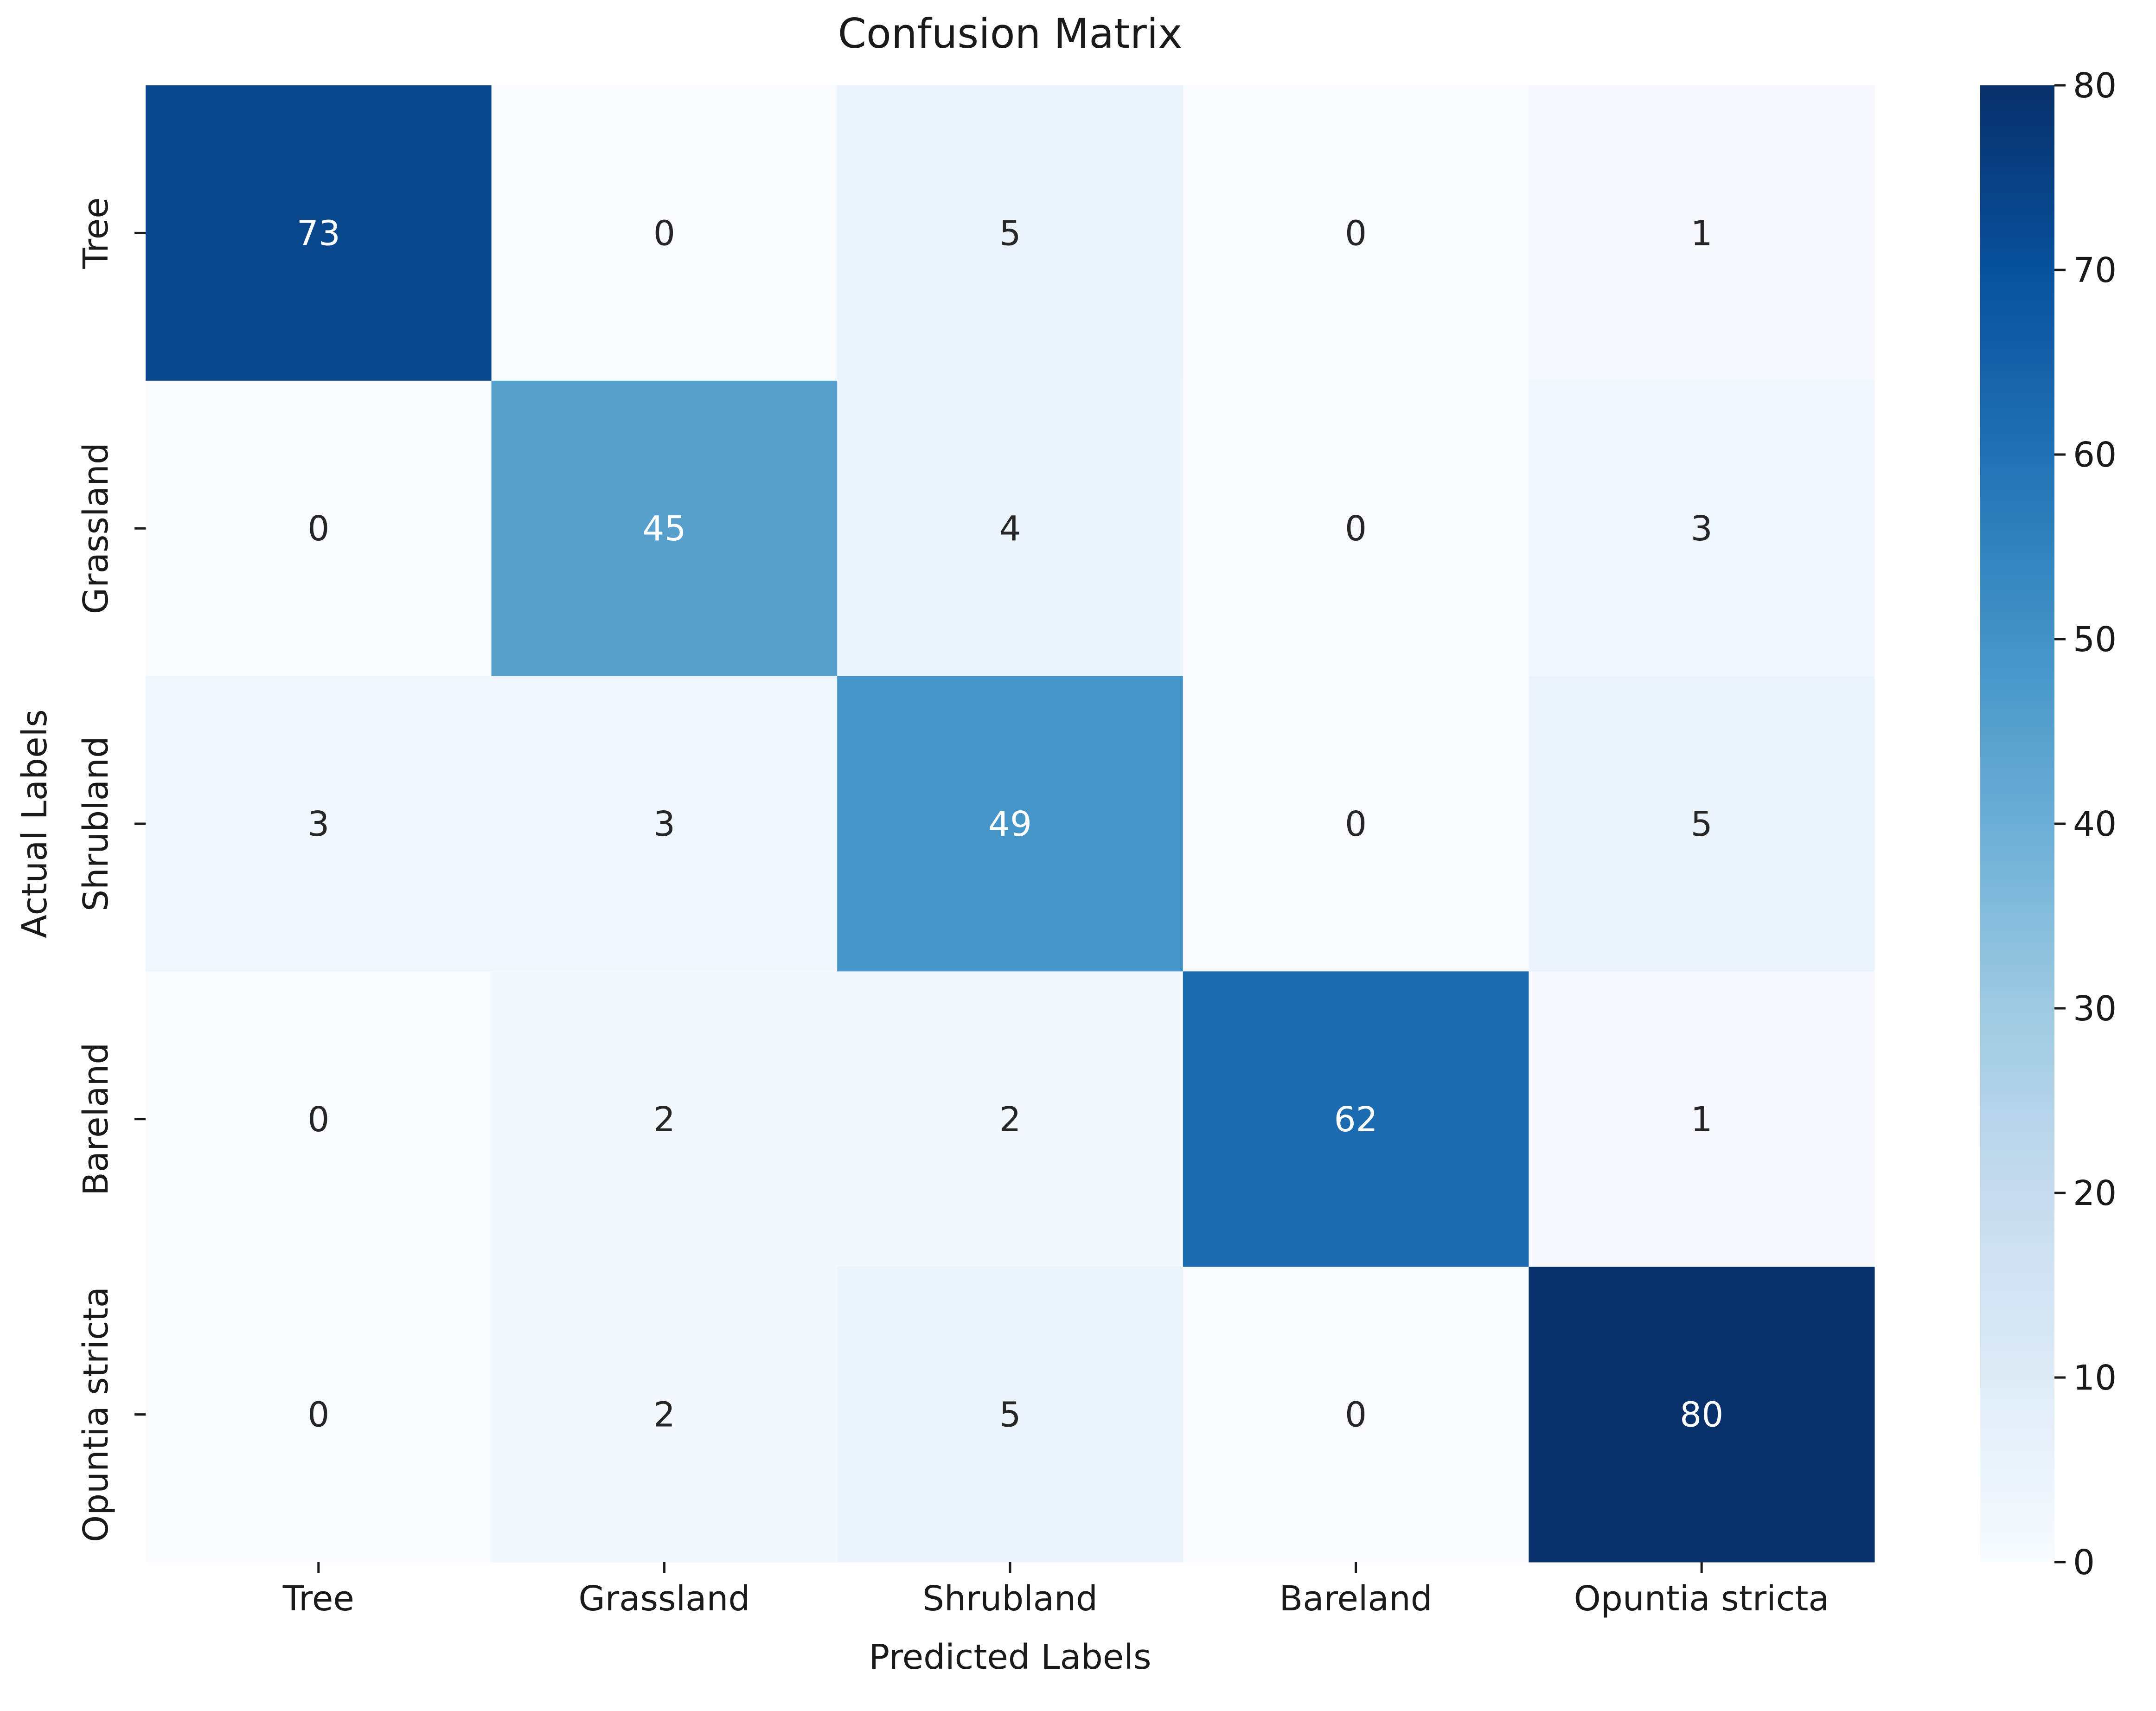 This screenshot has height=1711, width=2156. I want to click on x-tick-label: Grassland, so click(664, 1599).